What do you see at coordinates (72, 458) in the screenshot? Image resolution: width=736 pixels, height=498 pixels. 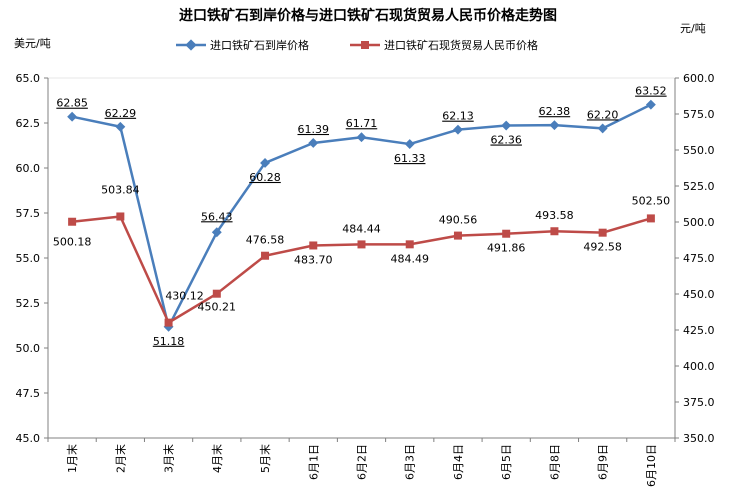 I see `x-tick-label: 1月末` at bounding box center [72, 458].